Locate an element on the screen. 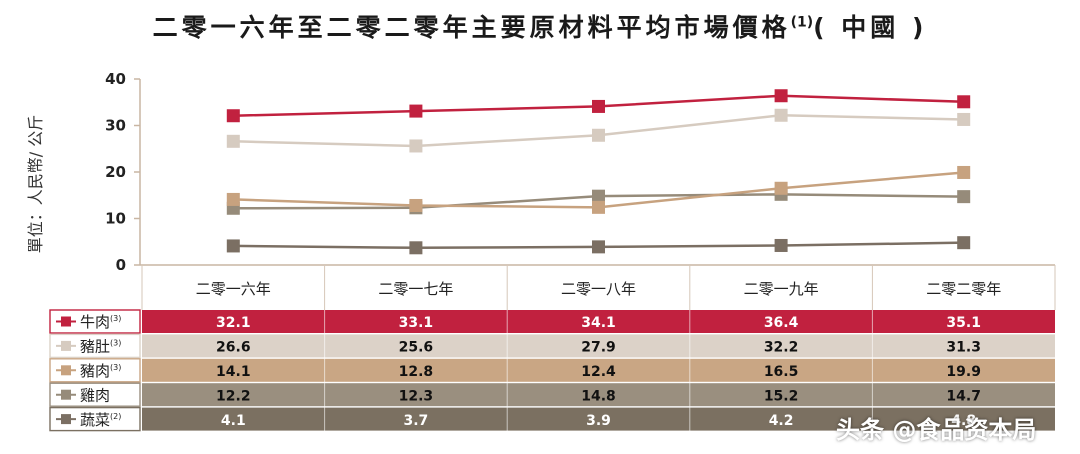 The image size is (1080, 454). legend-label: 豬肚(3) is located at coordinates (100, 347).